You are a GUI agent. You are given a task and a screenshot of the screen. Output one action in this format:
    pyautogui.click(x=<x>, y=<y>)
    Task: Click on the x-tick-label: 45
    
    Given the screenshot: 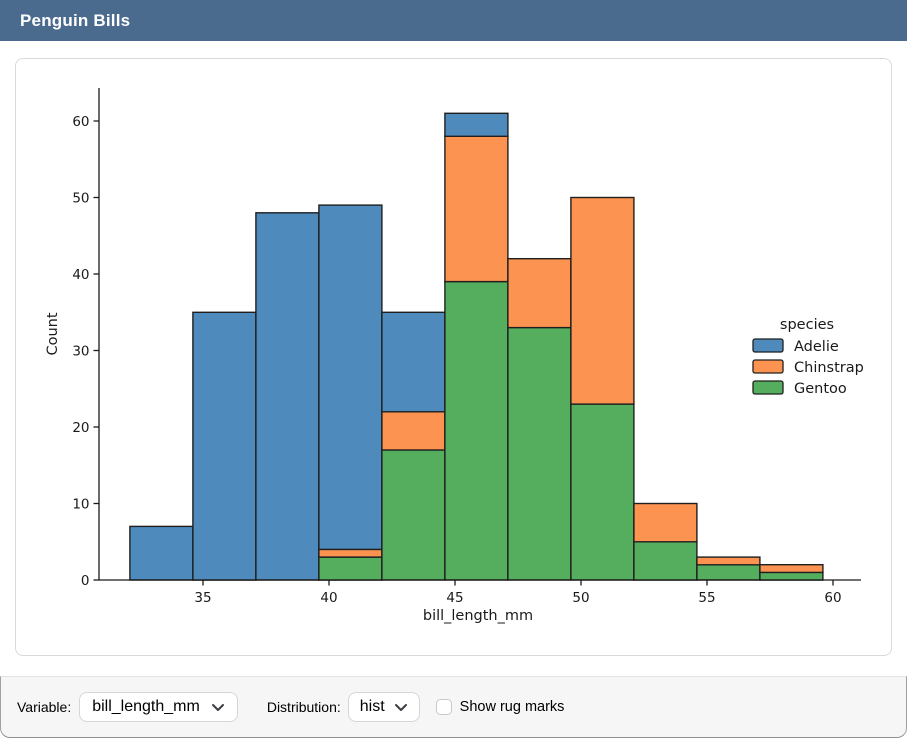 What is the action you would take?
    pyautogui.click(x=454, y=598)
    